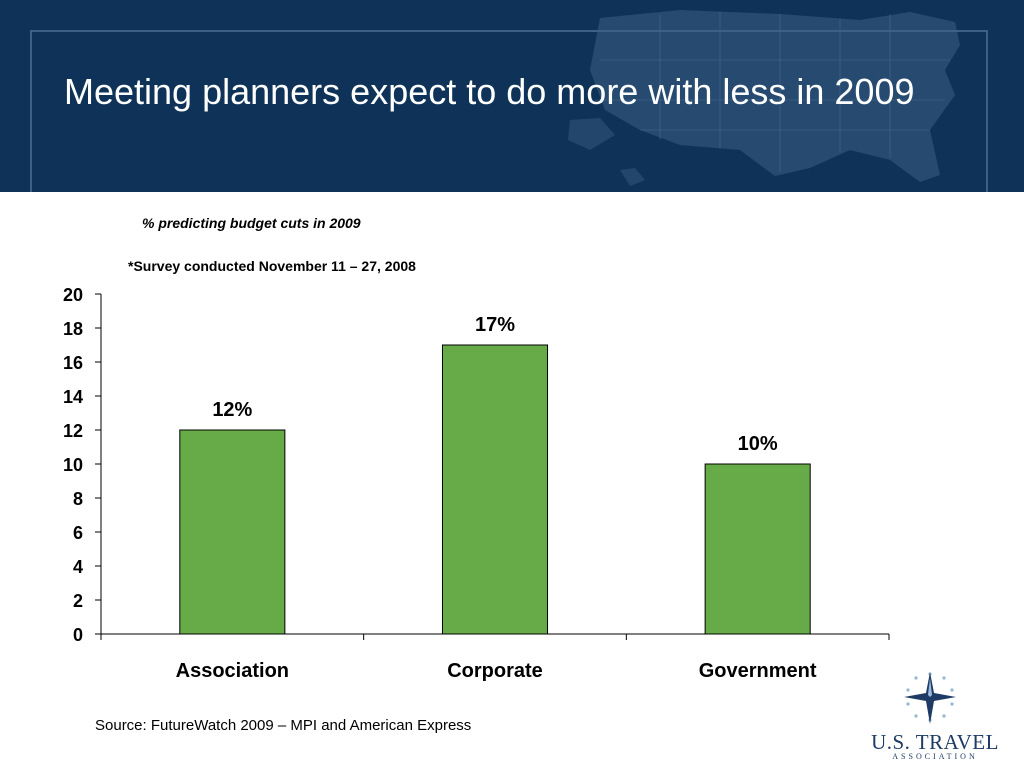  What do you see at coordinates (495, 657) in the screenshot?
I see `x-axis: Association Corporate Government` at bounding box center [495, 657].